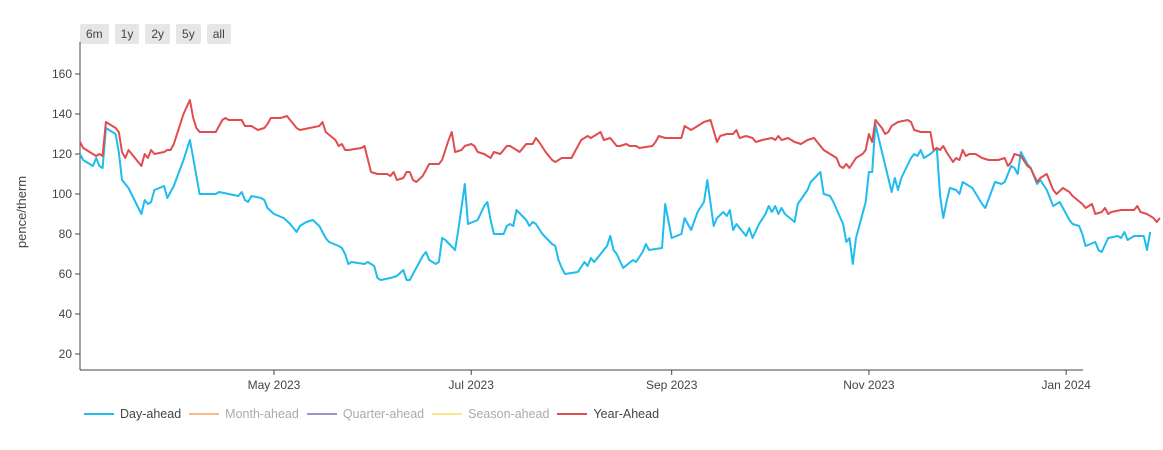 This screenshot has height=450, width=1163. What do you see at coordinates (672, 385) in the screenshot?
I see `x-tick-label: Sep 2023` at bounding box center [672, 385].